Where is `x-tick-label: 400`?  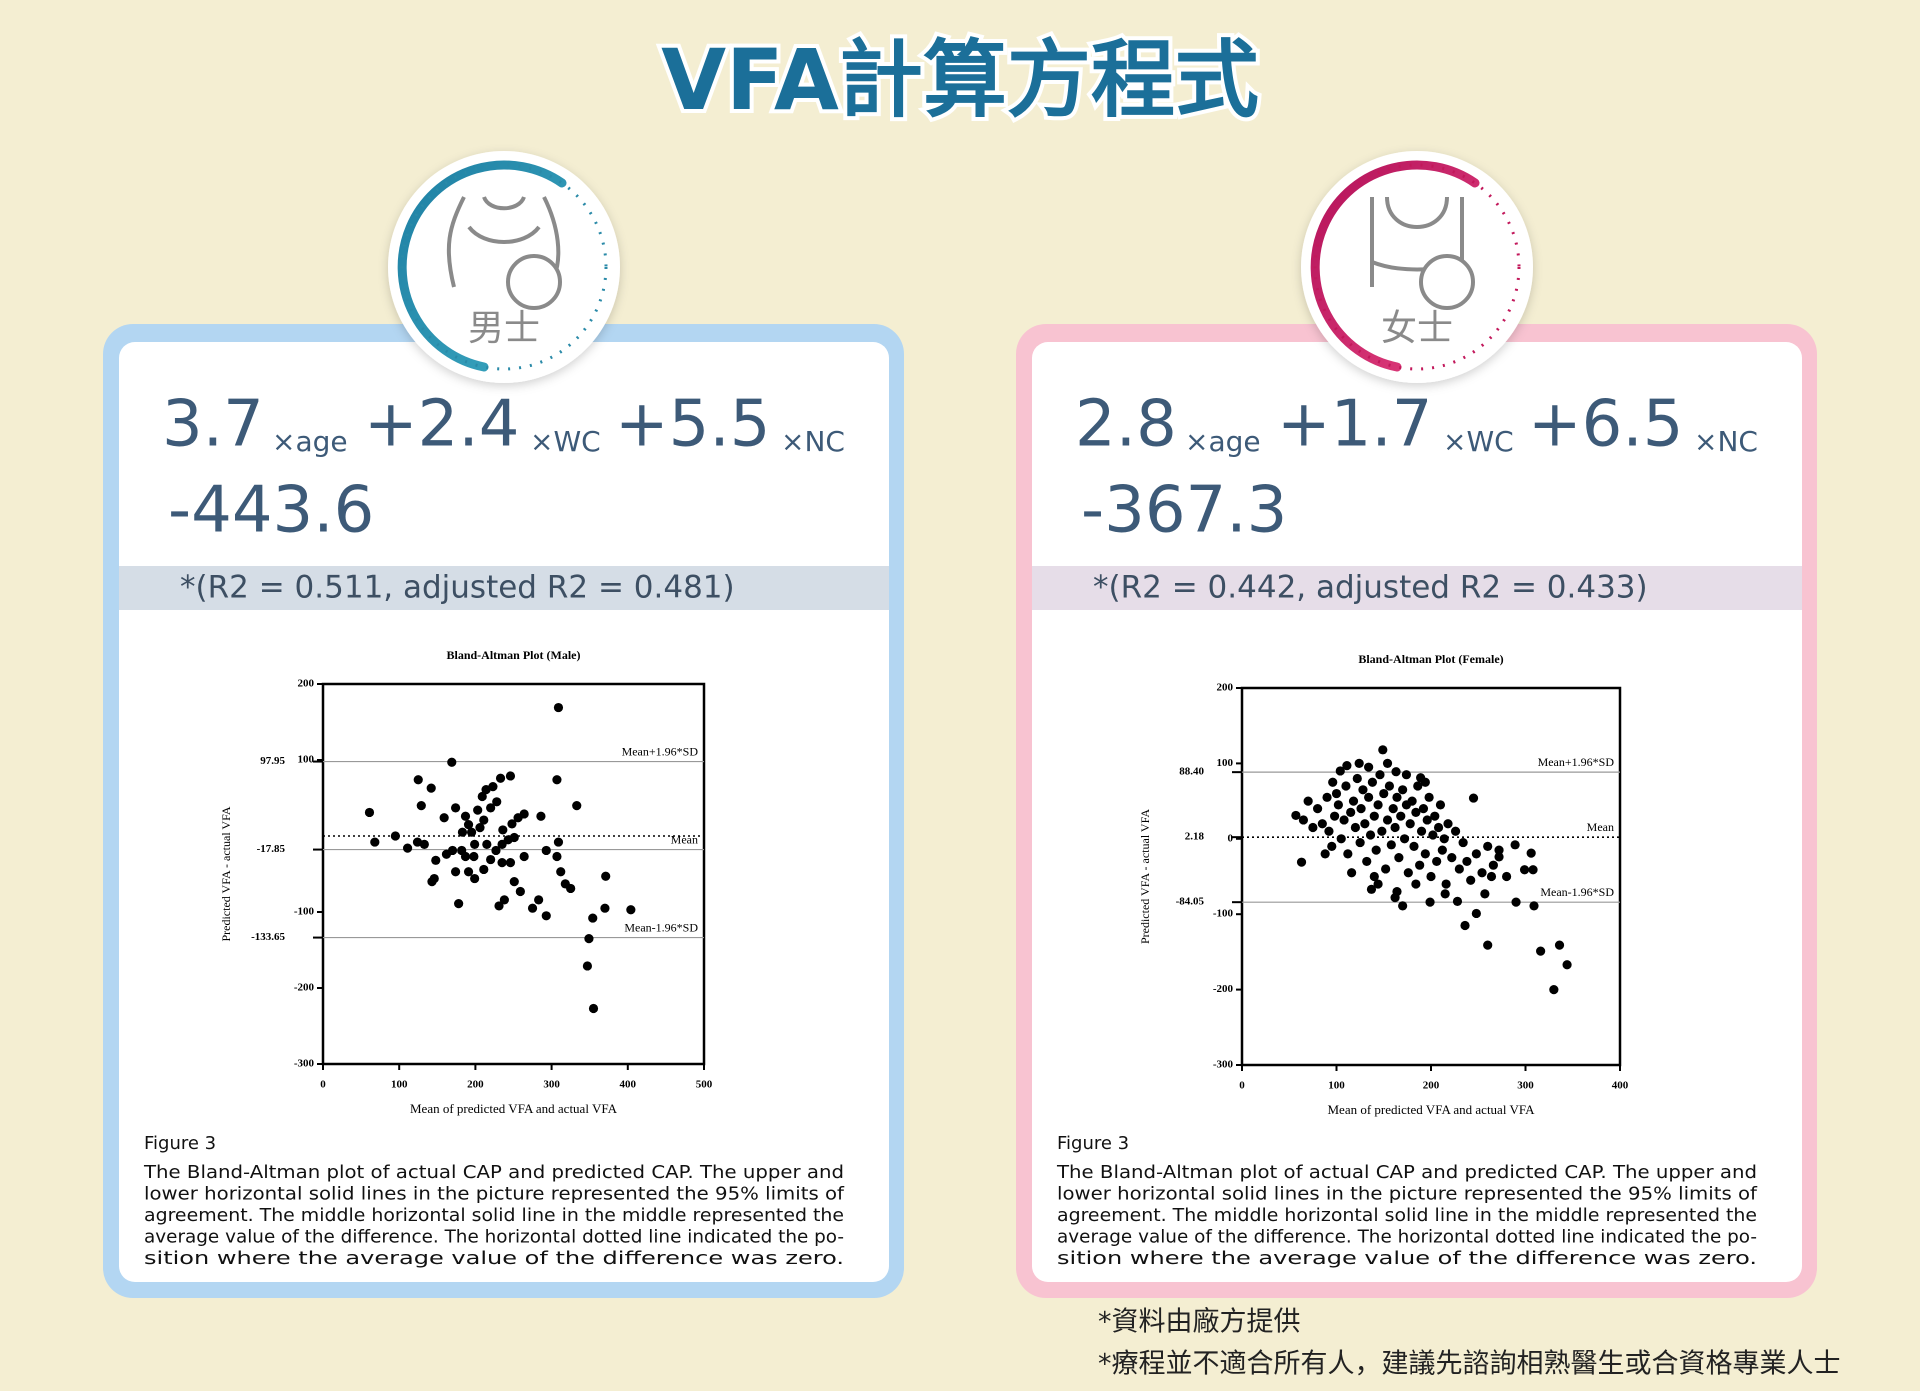
x-tick-label: 400 is located at coordinates (628, 1085).